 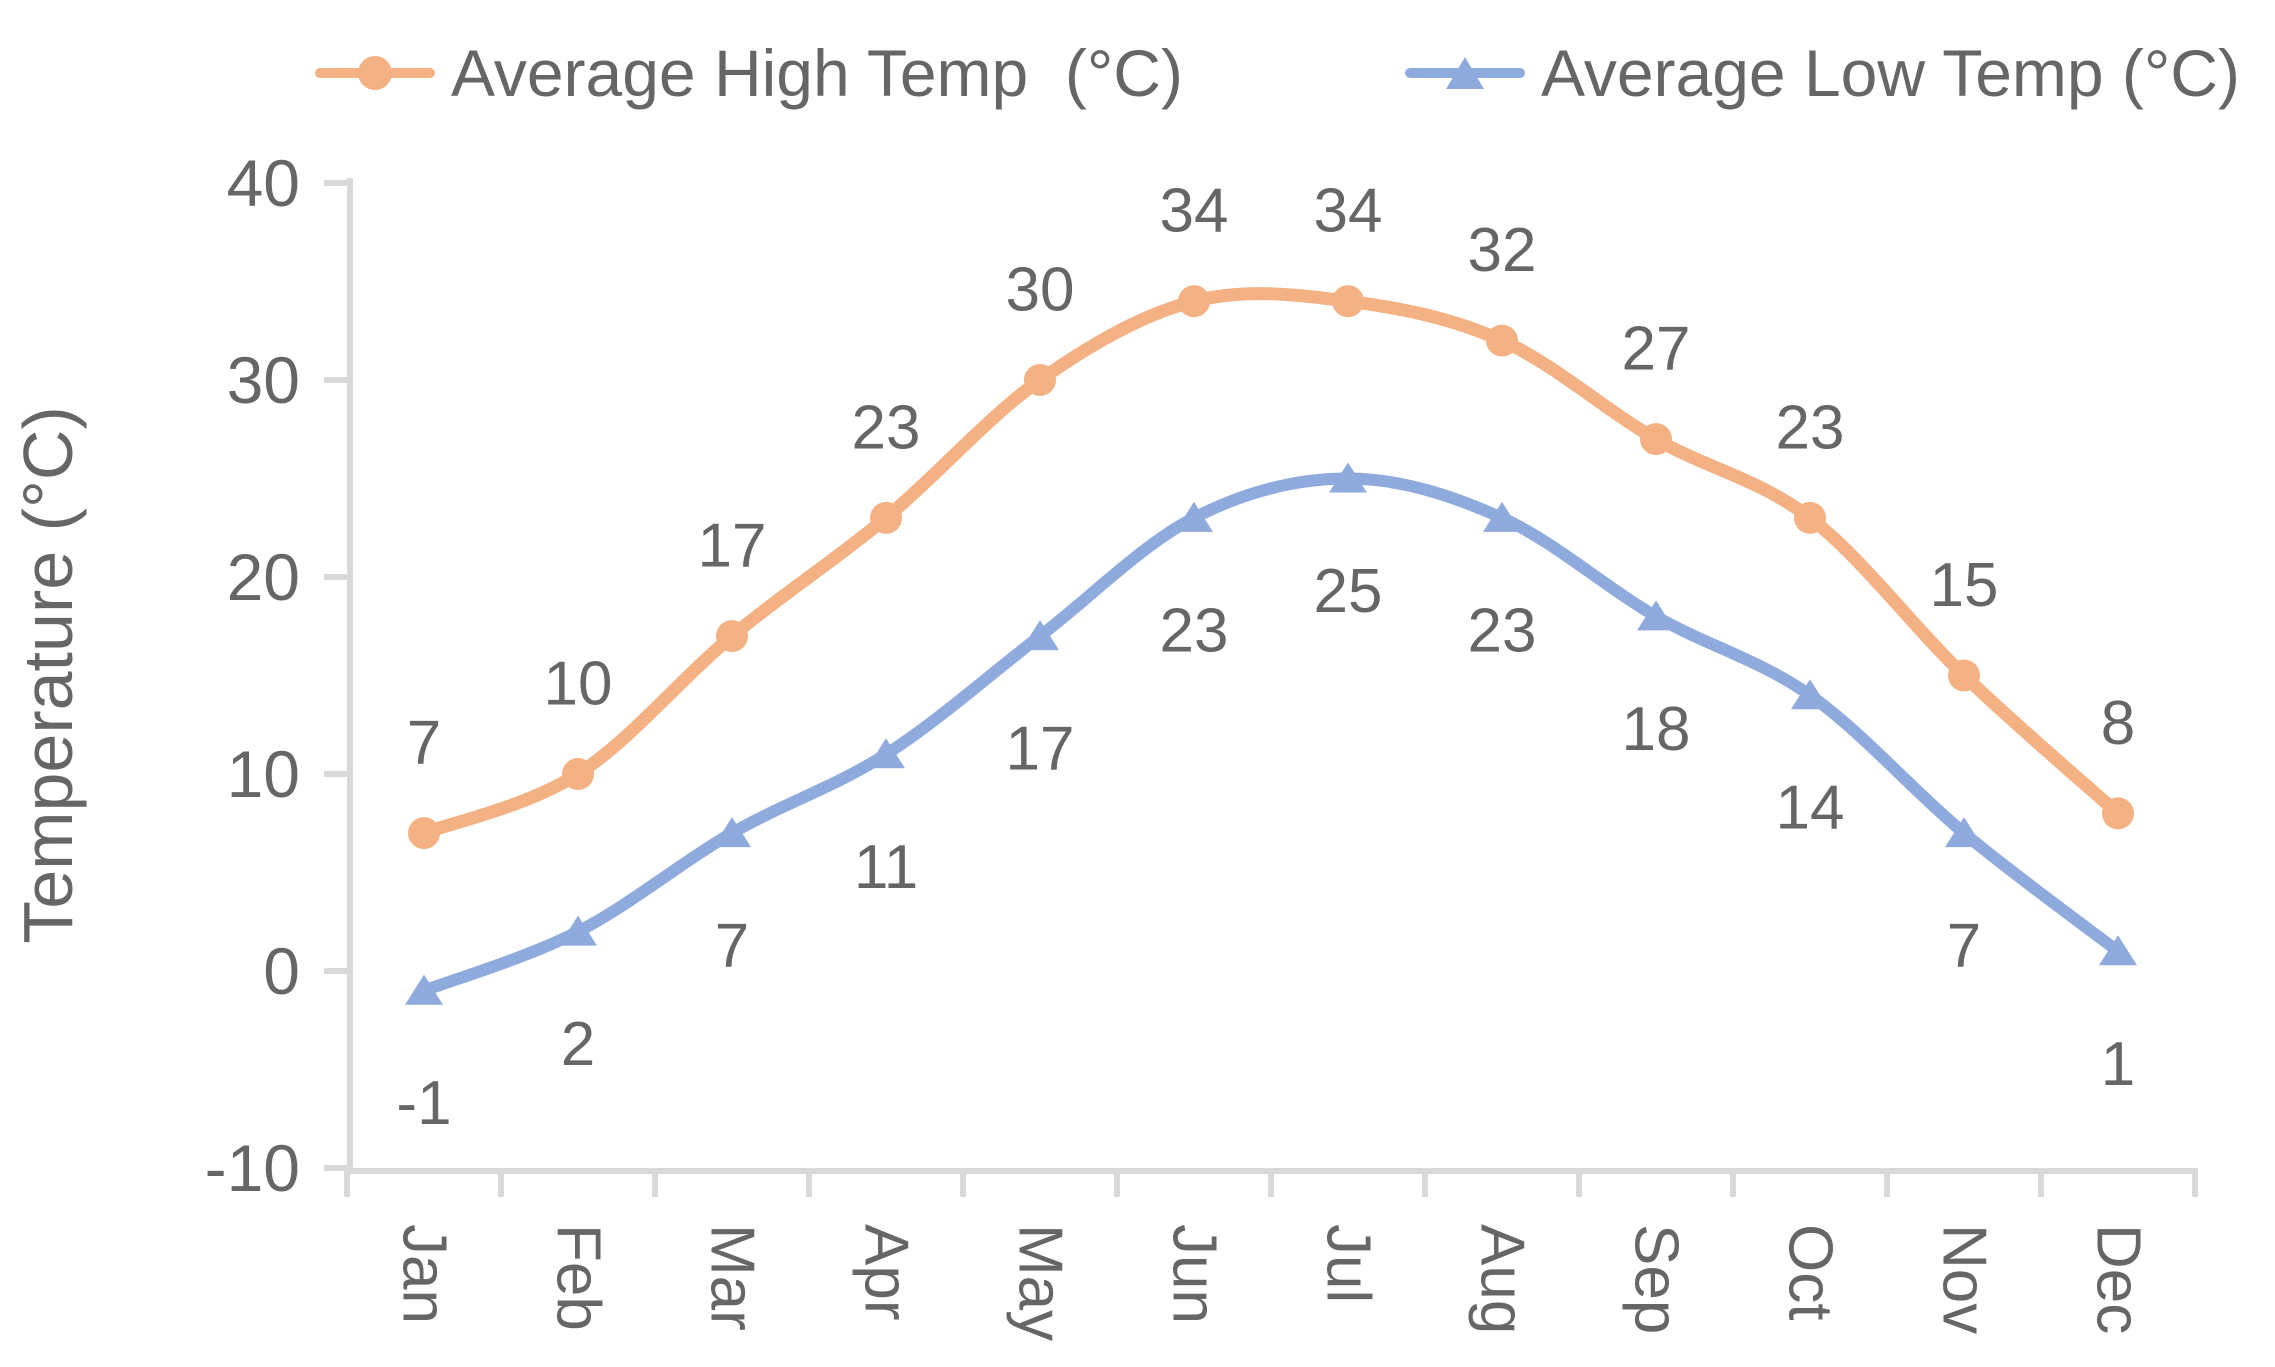 What do you see at coordinates (817, 72) in the screenshot?
I see `legend-label: Average High Temp (°C)` at bounding box center [817, 72].